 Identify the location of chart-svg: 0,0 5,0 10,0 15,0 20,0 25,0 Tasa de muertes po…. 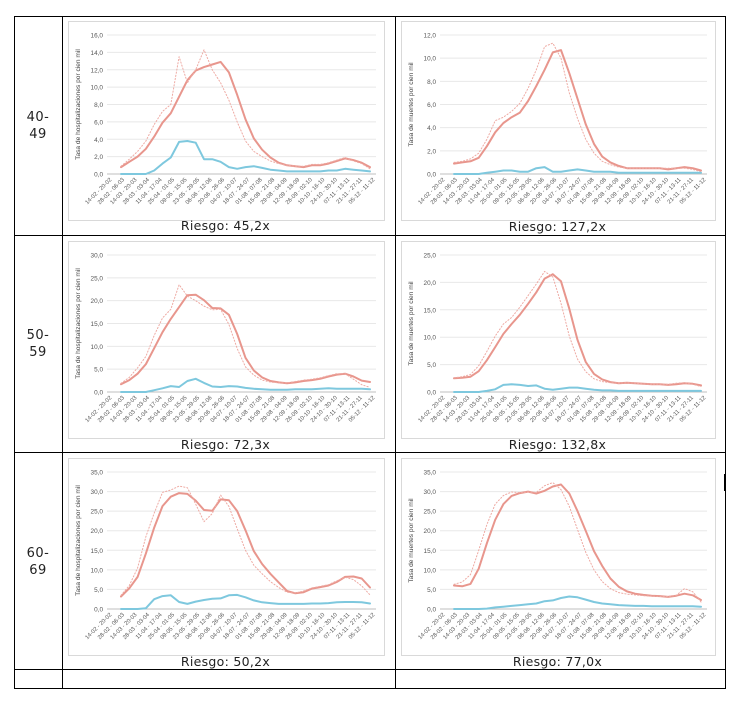
(557, 339).